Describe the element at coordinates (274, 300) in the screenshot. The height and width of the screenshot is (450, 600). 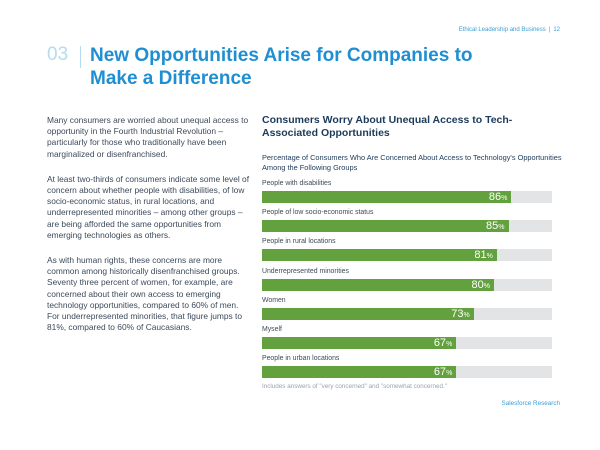
I see `bar-label: Women` at that location.